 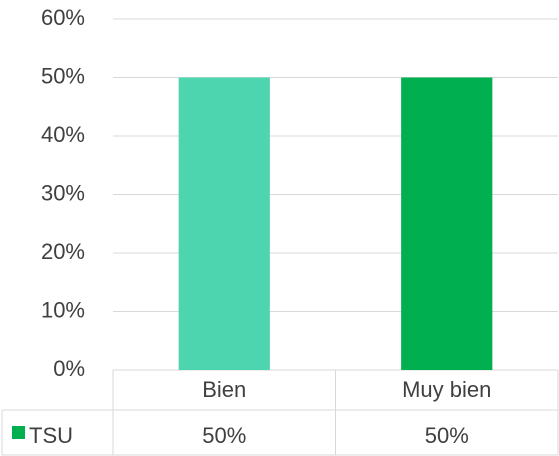 I want to click on x-tick-label: Bien, so click(x=224, y=389).